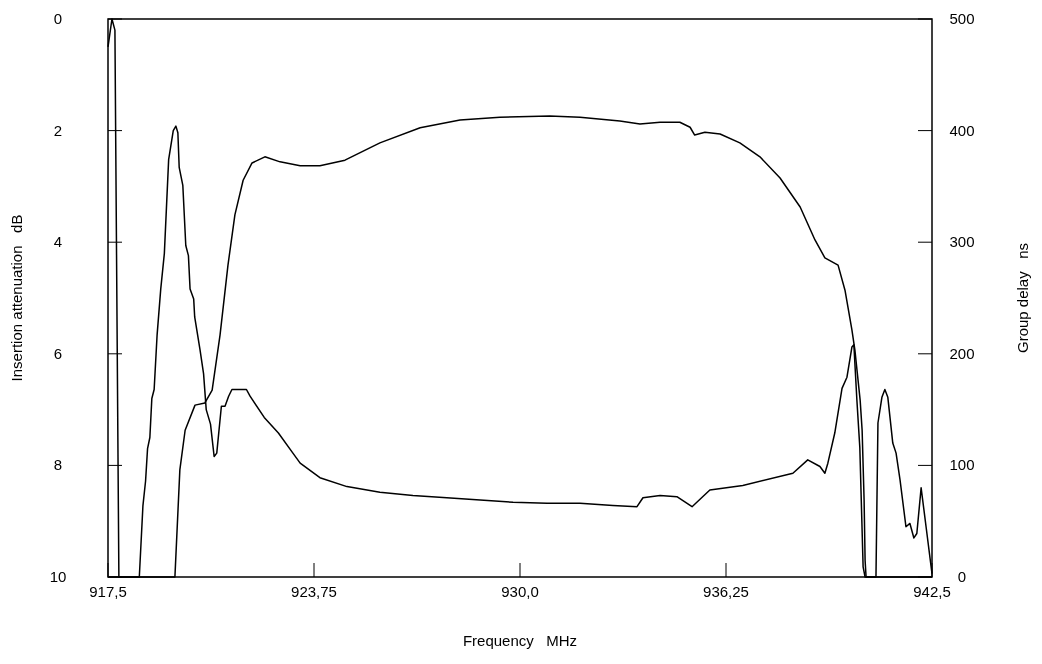 This screenshot has height=664, width=1042. I want to click on y-tick-label: 0, so click(58, 18).